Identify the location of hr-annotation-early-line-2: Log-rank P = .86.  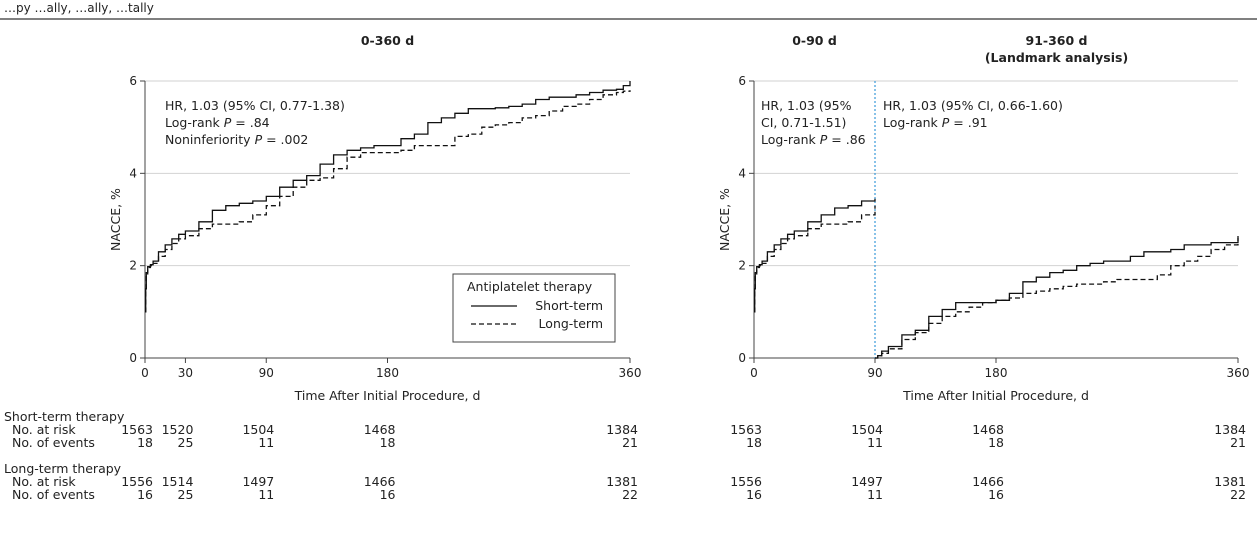
(813, 139).